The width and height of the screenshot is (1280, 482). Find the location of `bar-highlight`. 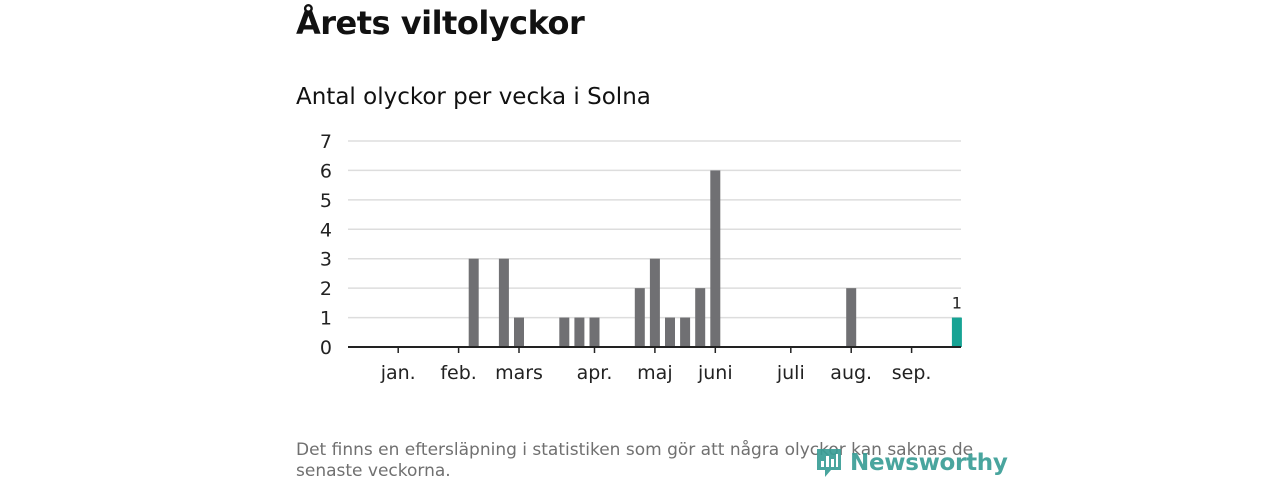

bar-highlight is located at coordinates (956, 332).